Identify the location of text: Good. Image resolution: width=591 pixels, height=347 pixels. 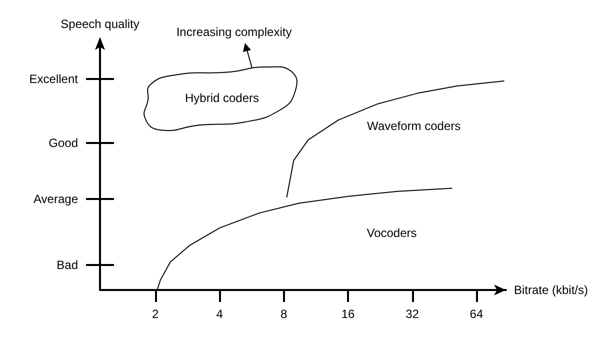
(63, 143).